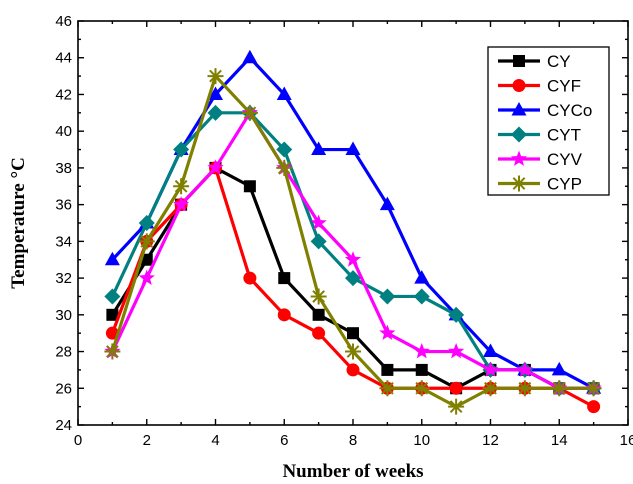  Describe the element at coordinates (564, 184) in the screenshot. I see `legend-label: CYP` at that location.